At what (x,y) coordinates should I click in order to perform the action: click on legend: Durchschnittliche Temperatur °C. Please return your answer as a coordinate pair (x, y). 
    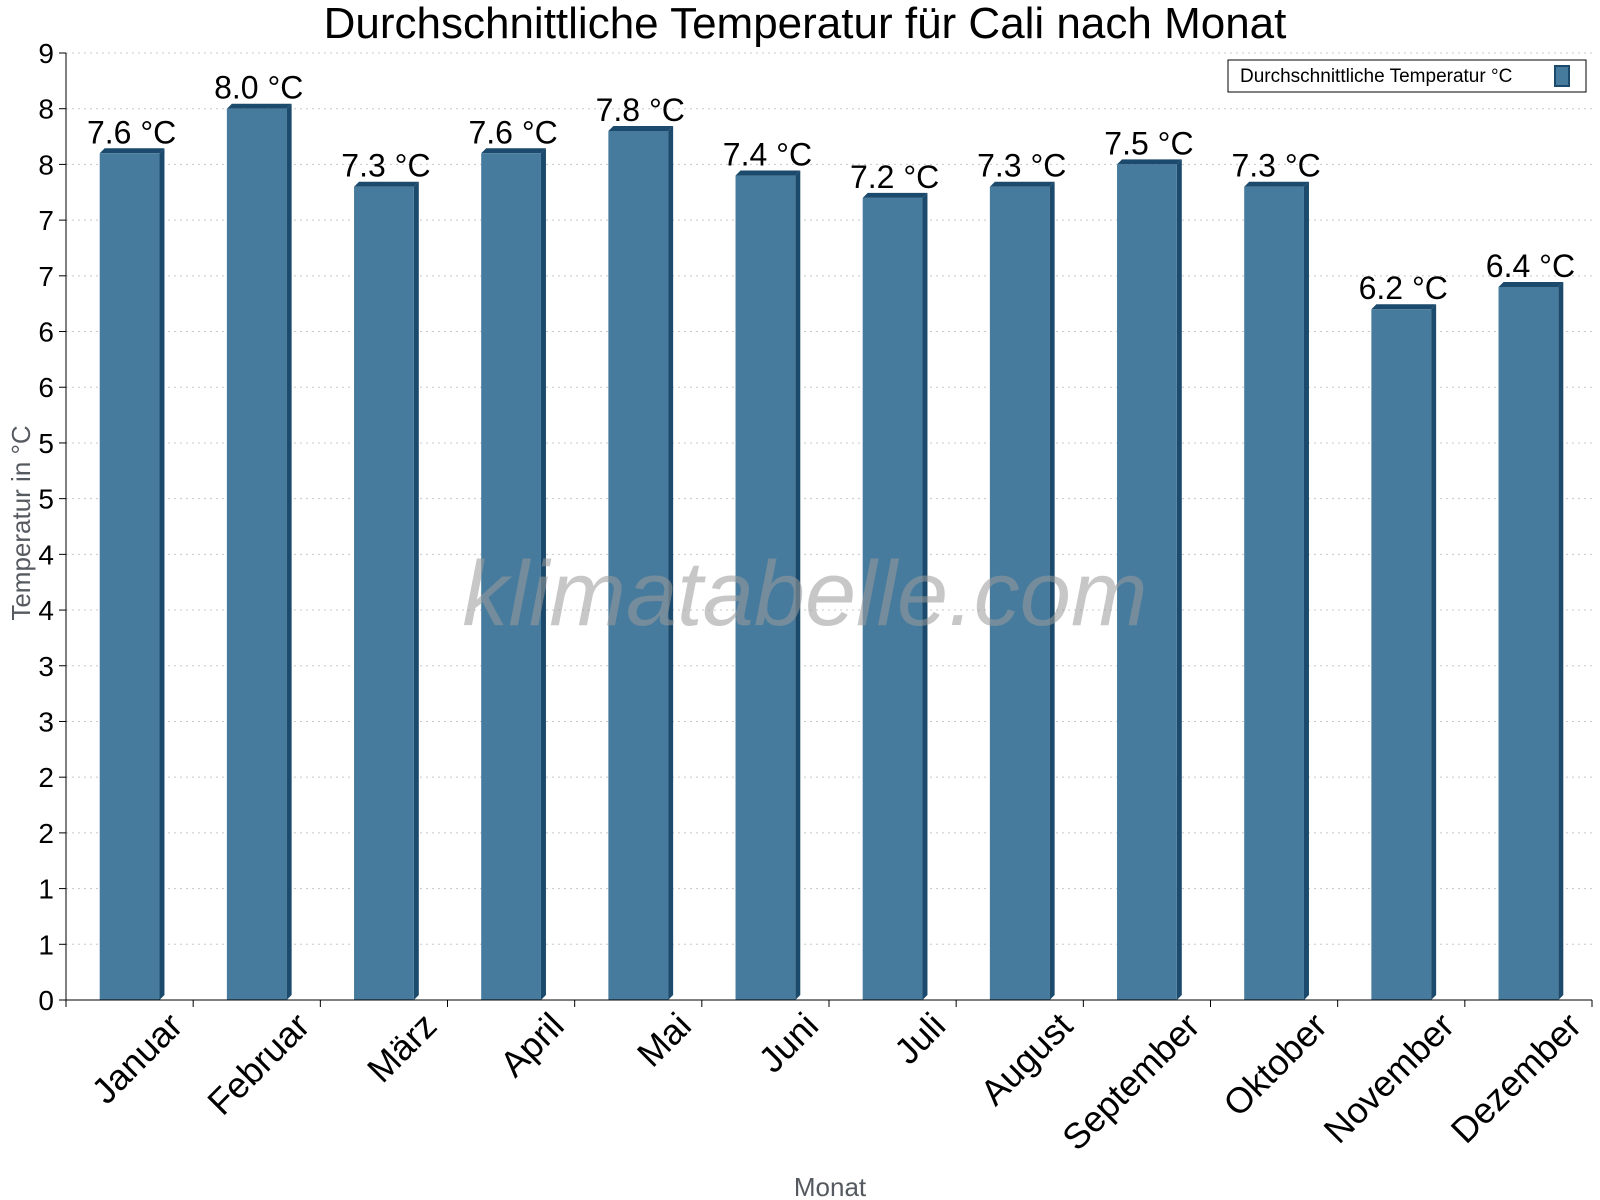
    Looking at the image, I should click on (1407, 76).